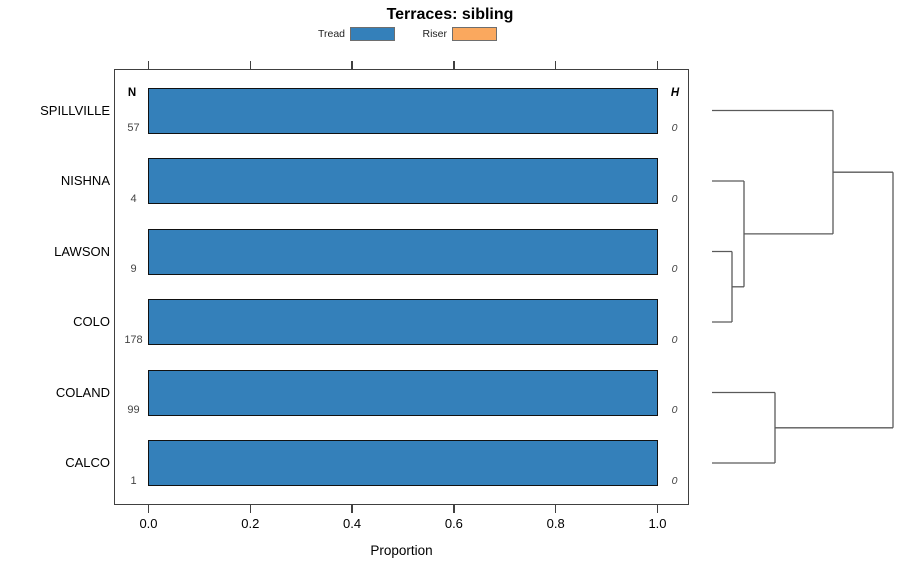 Image resolution: width=900 pixels, height=580 pixels. Describe the element at coordinates (372, 34) in the screenshot. I see `tread-swatch-icon` at that location.